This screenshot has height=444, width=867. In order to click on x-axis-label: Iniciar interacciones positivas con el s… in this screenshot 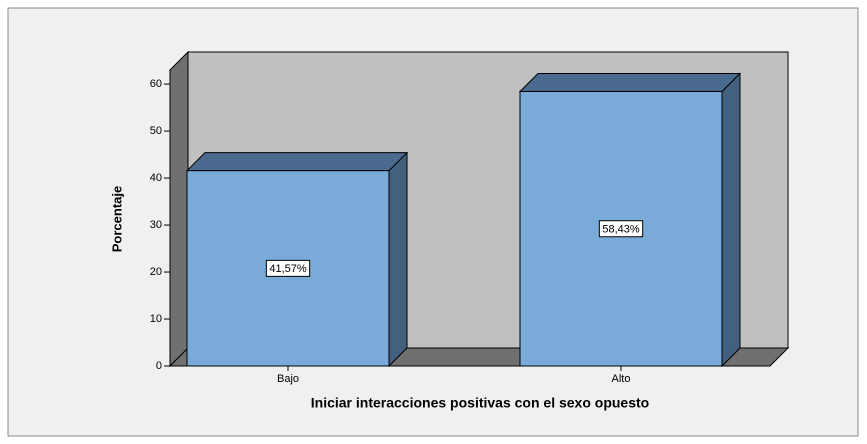, I will do `click(480, 403)`.